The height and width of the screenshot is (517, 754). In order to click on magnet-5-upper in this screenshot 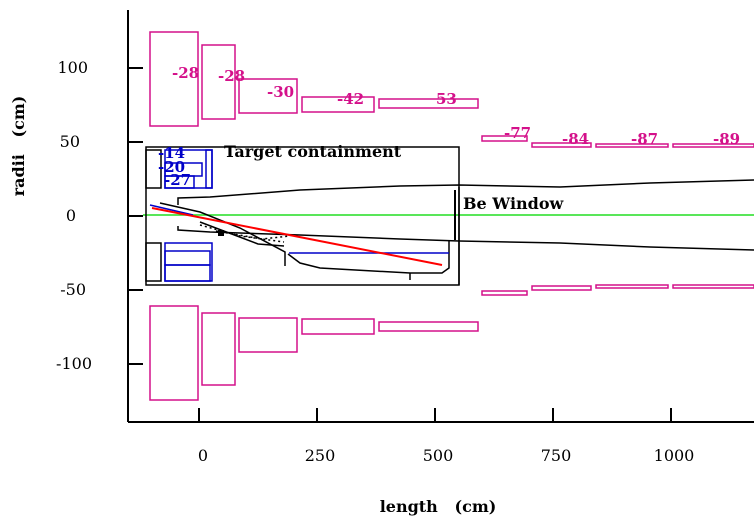, I will do `click(428, 103)`.